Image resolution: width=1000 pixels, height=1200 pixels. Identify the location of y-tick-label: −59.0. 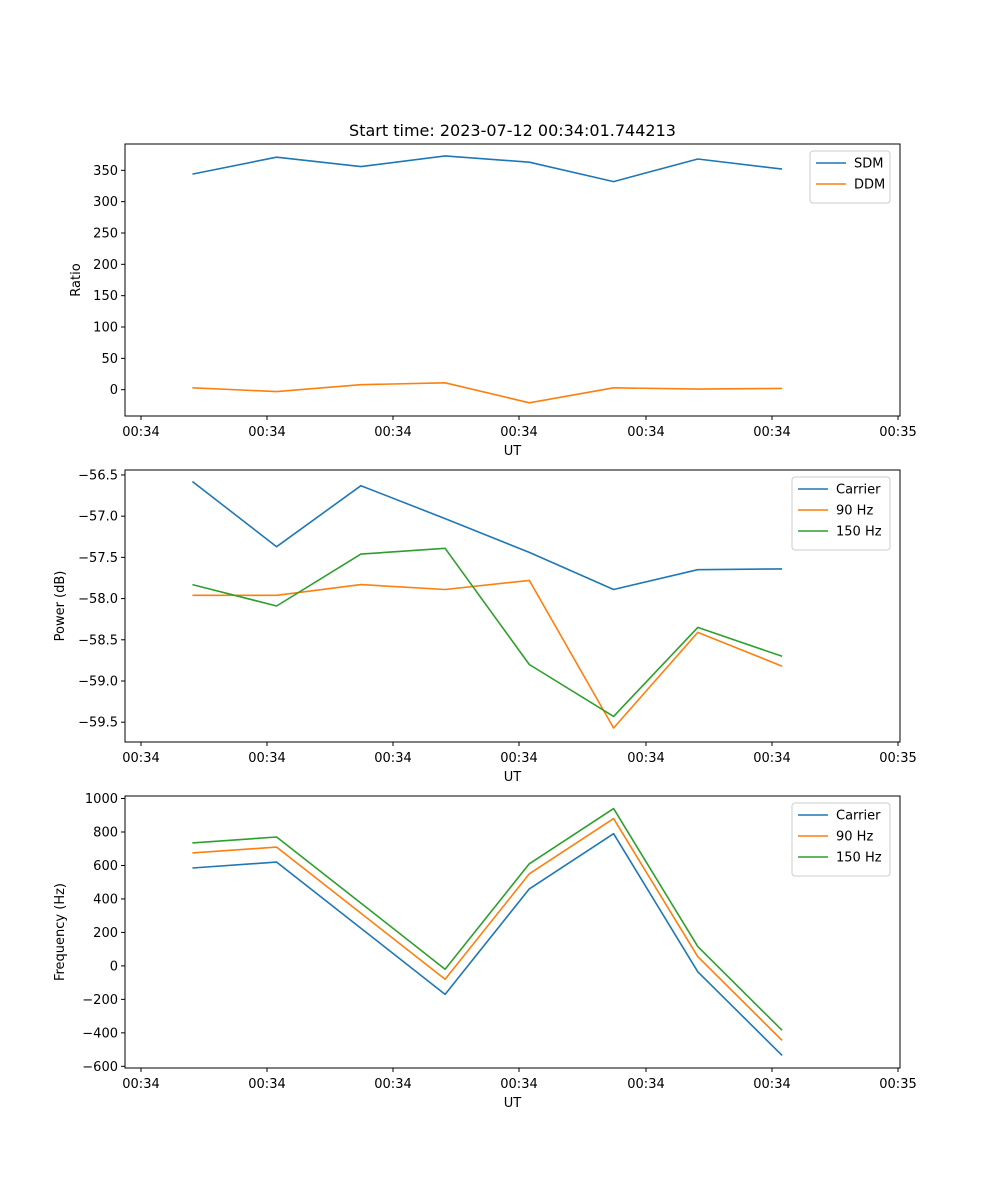
(98, 682).